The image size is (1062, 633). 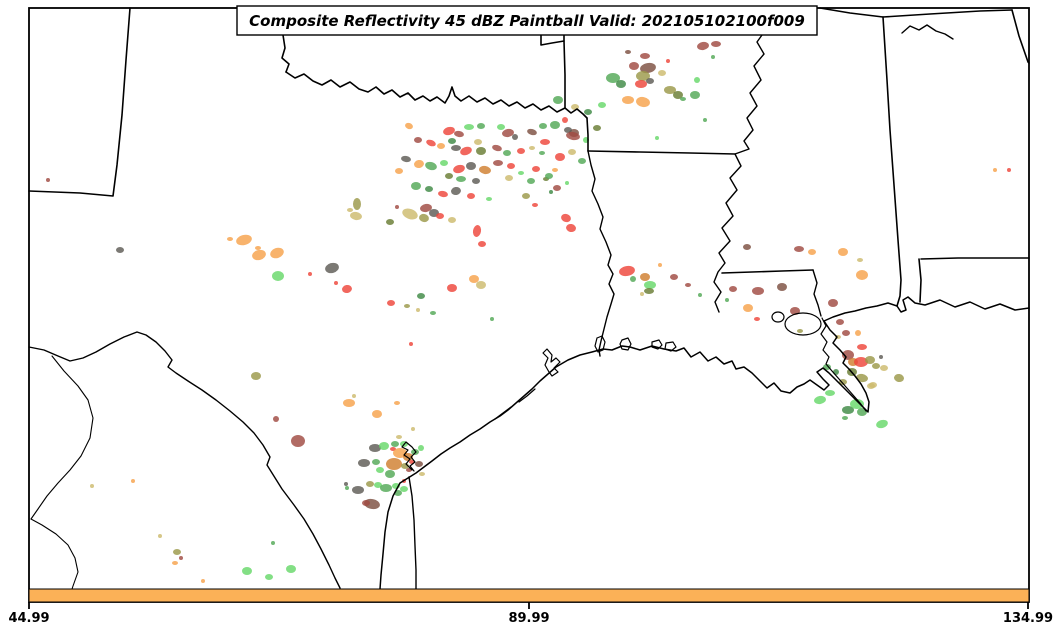 I want to click on nm-tx-border, so click(x=79, y=102).